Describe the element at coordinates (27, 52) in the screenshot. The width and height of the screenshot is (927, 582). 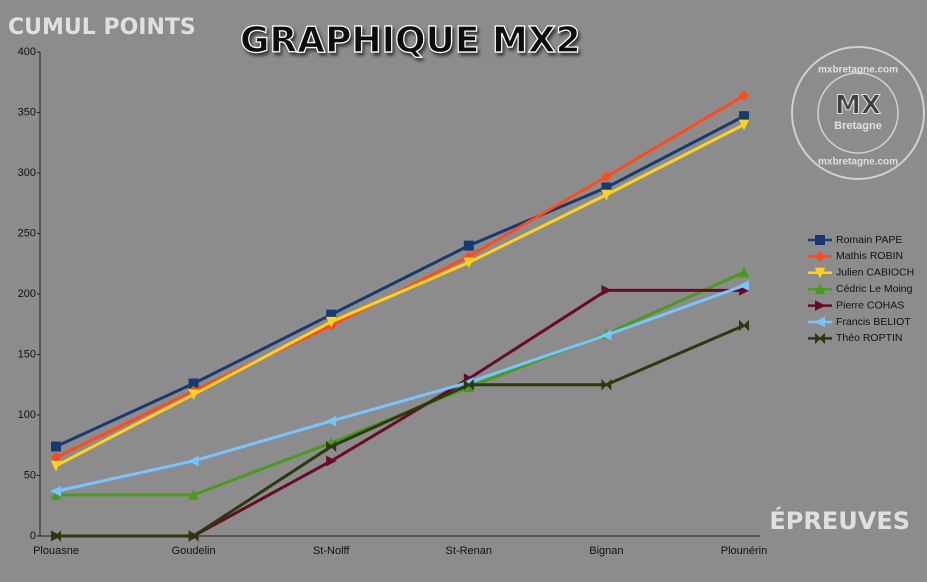
I see `y-tick-label: 400` at that location.